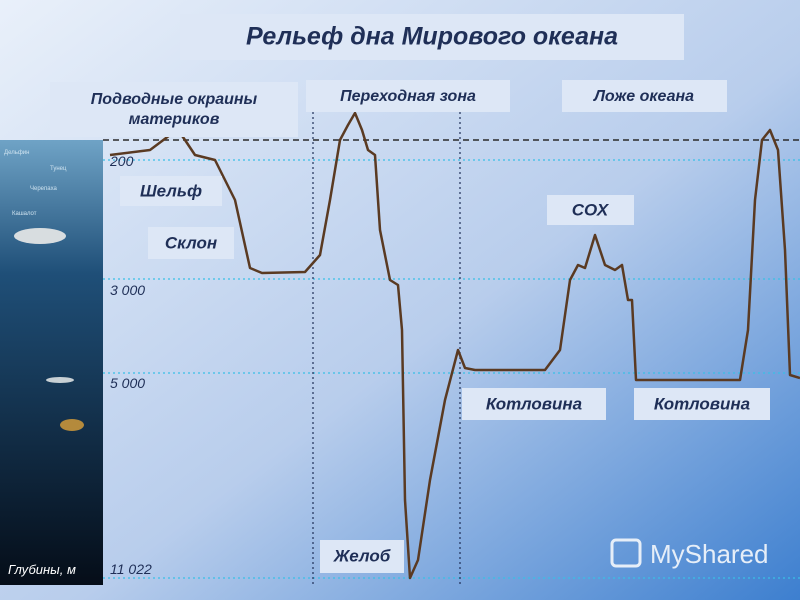 Image resolution: width=800 pixels, height=600 pixels. What do you see at coordinates (16, 153) in the screenshot?
I see `creature-label: Дельфин` at bounding box center [16, 153].